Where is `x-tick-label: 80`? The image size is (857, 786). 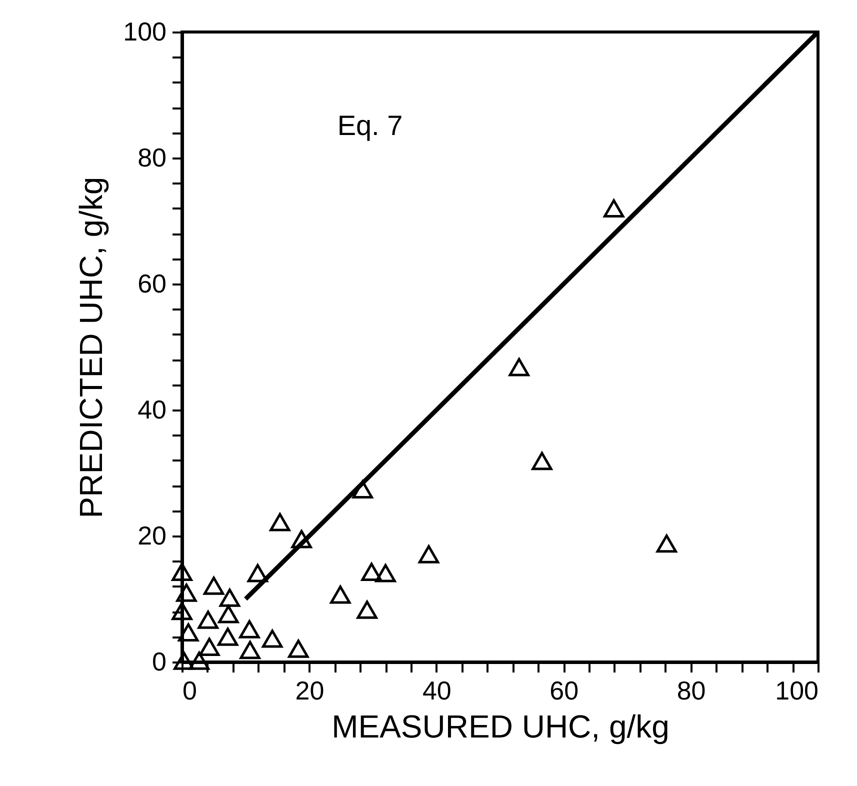
x-tick-label: 80 is located at coordinates (691, 691).